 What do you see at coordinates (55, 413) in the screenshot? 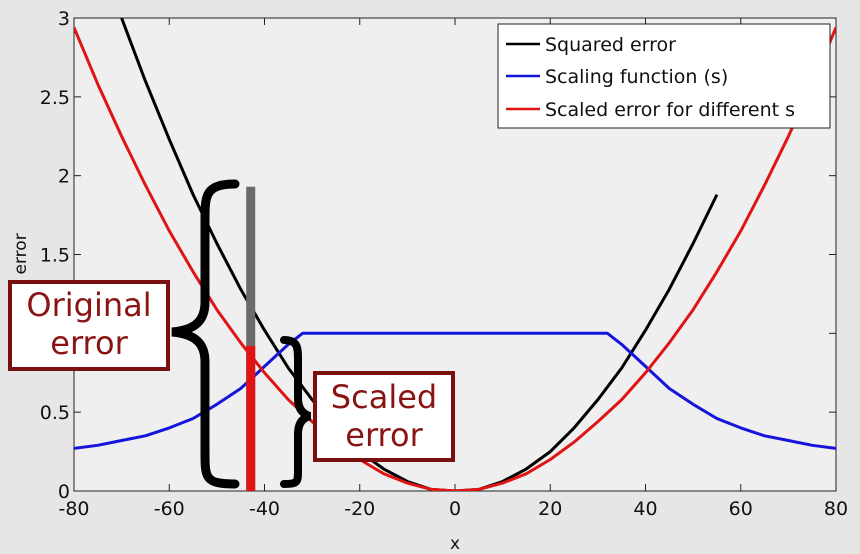
I see `y-tick-label: 0.5` at bounding box center [55, 413].